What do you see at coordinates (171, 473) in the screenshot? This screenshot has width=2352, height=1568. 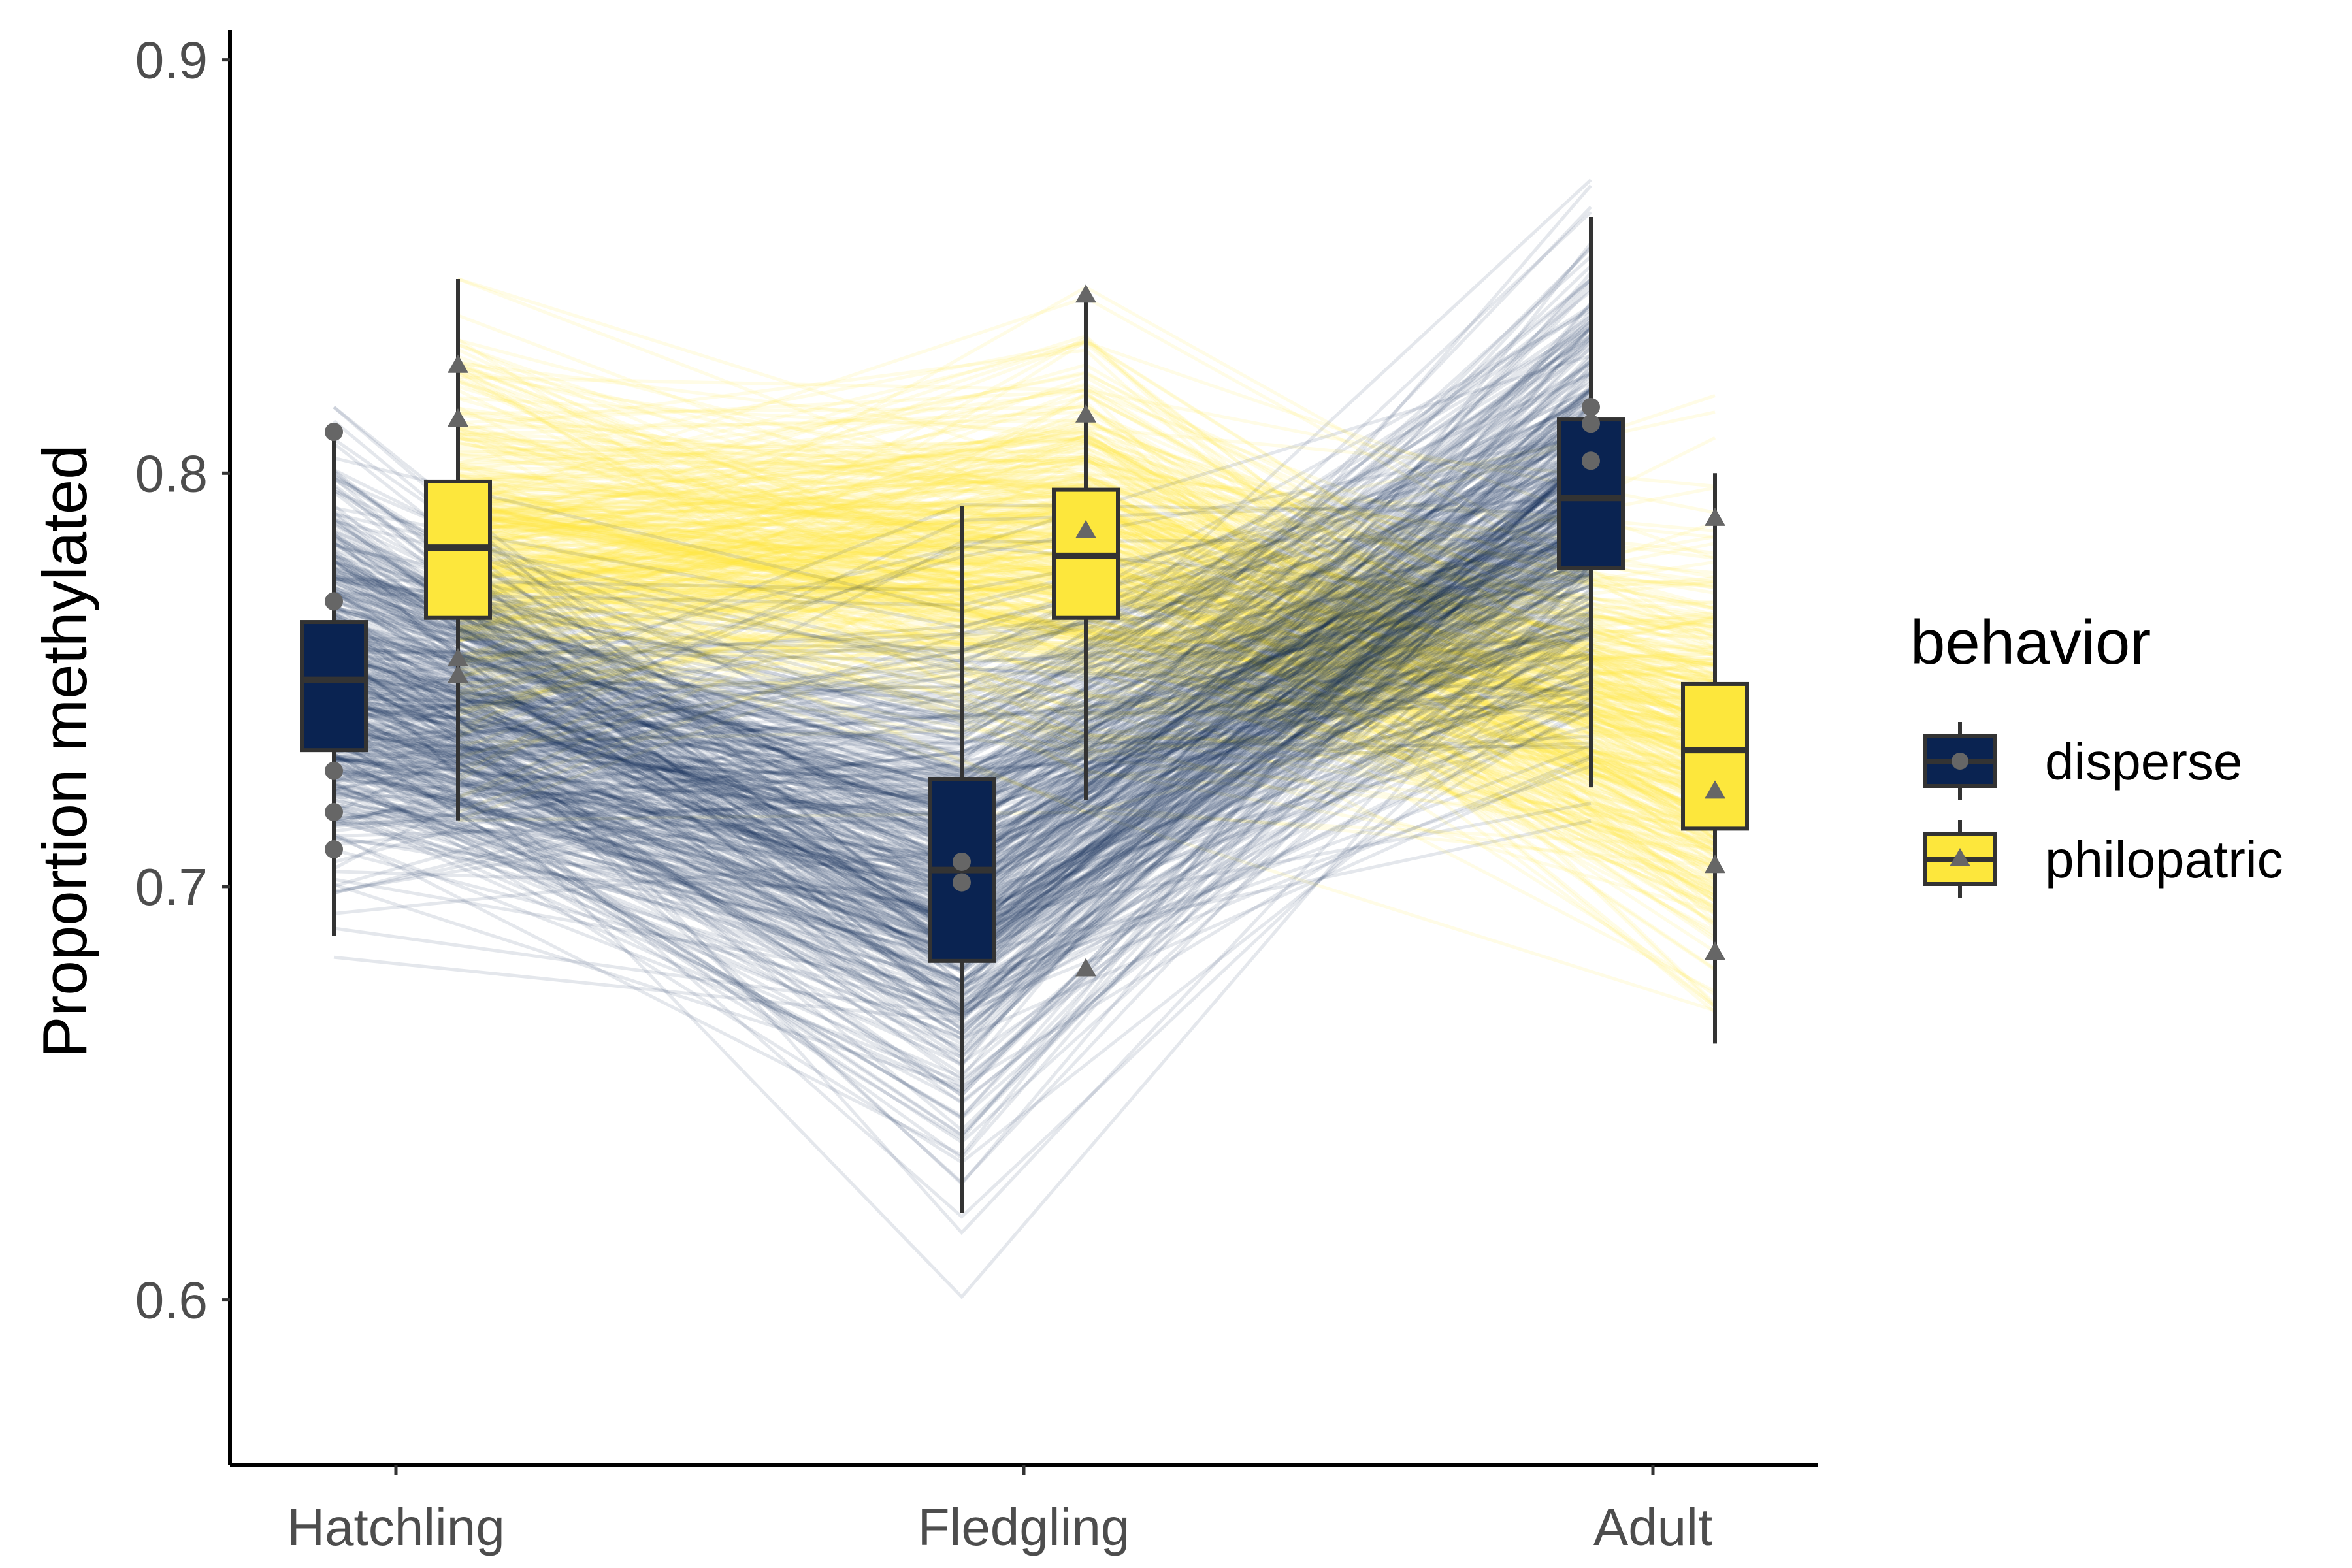 I see `y-tick-label: 0.8` at bounding box center [171, 473].